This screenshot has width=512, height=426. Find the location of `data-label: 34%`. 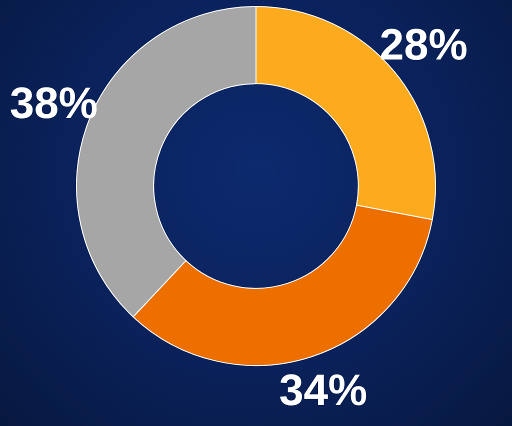

data-label: 34% is located at coordinates (323, 390).